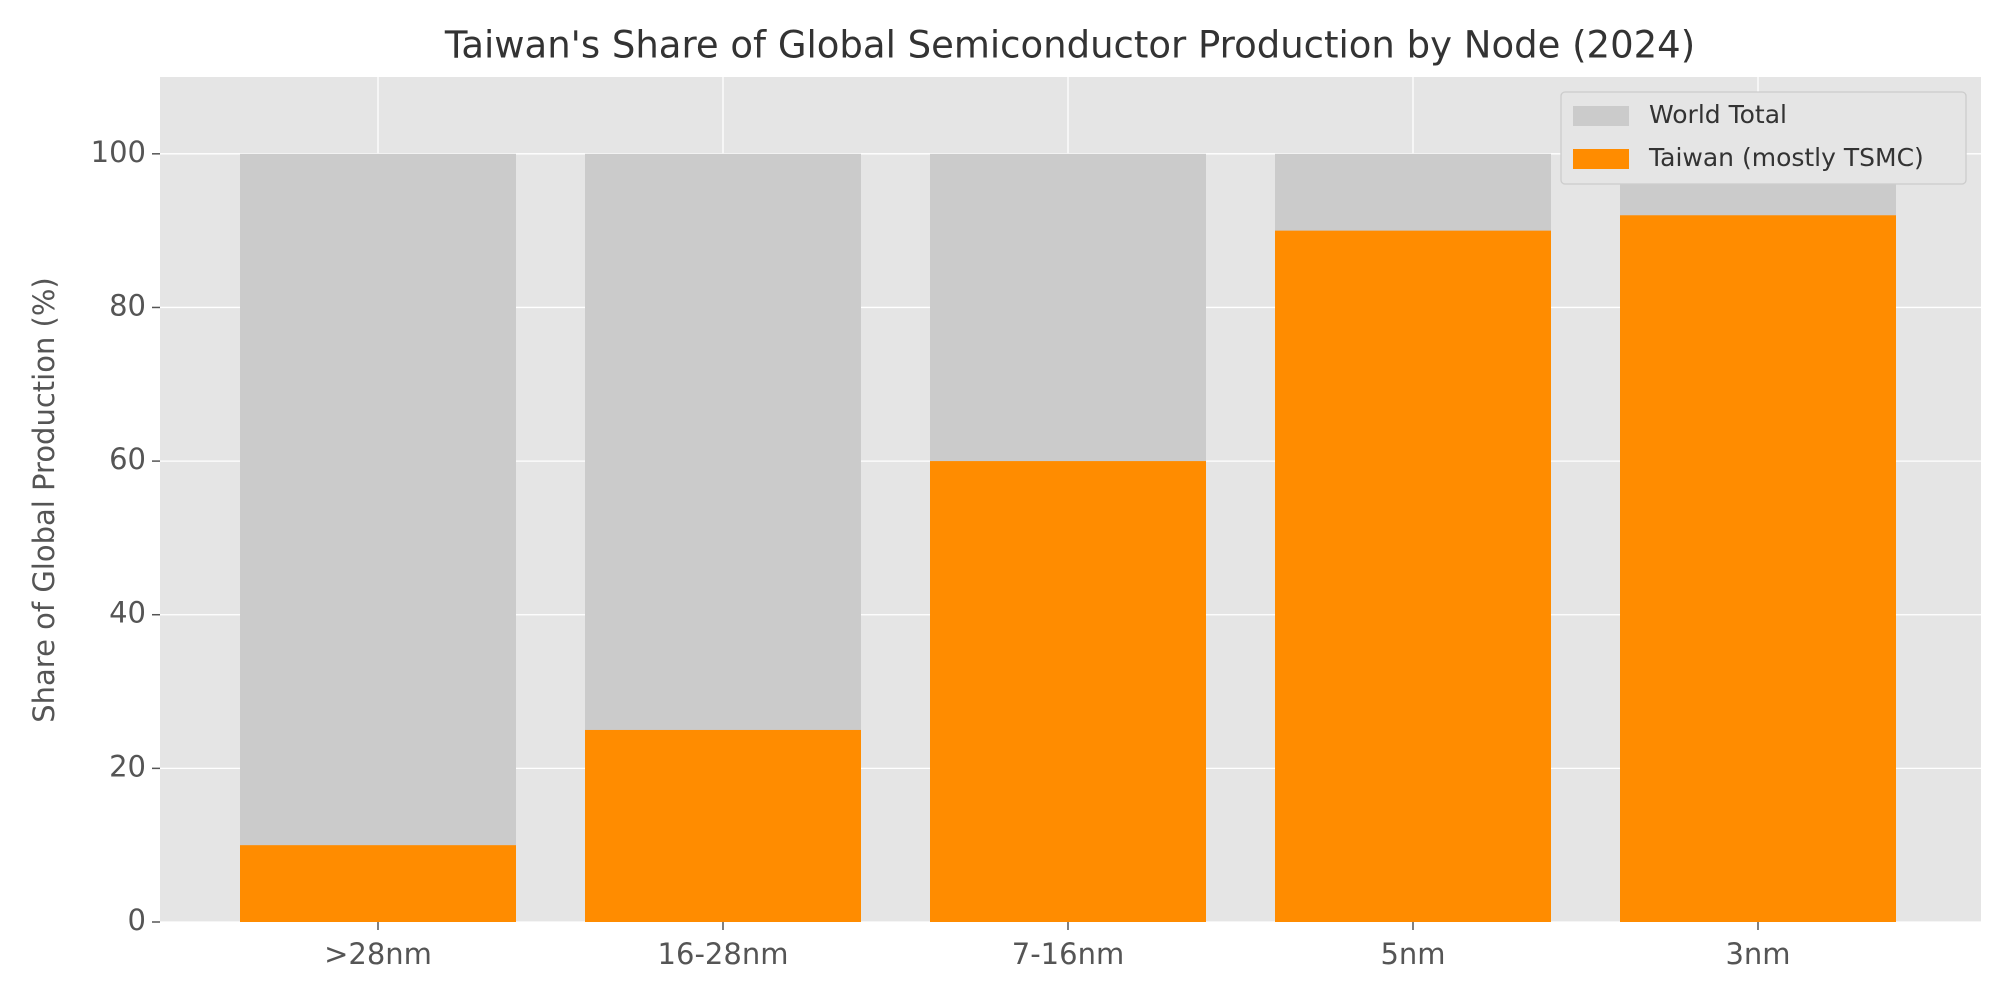 The image size is (2000, 1000). Describe the element at coordinates (378, 954) in the screenshot. I see `x-tick-label: >28nm` at that location.